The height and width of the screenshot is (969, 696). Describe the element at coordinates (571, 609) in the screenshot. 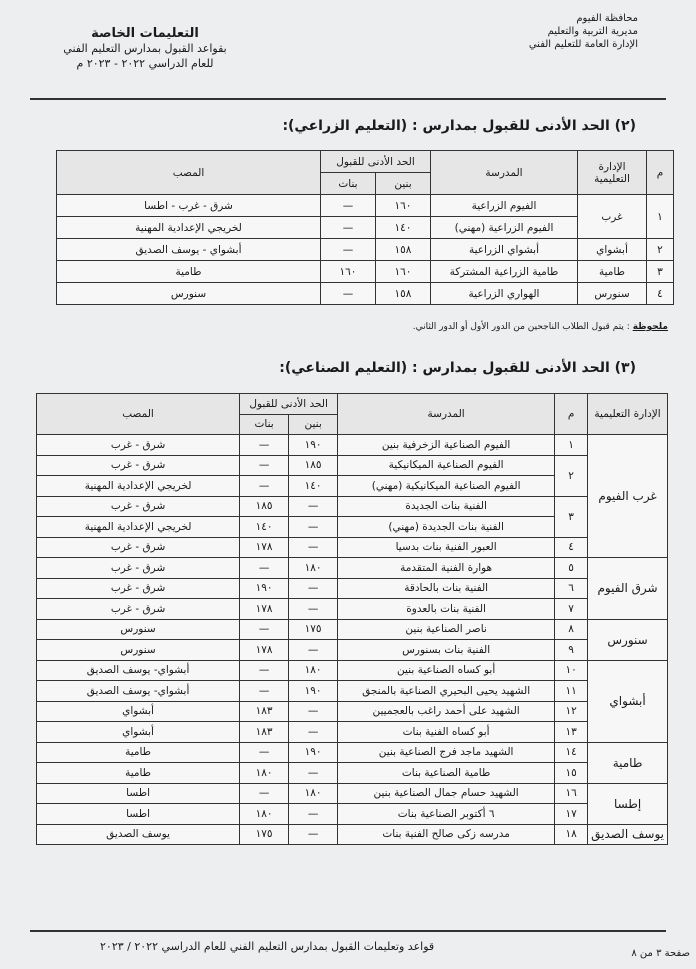

I see `row-num: ٧` at that location.